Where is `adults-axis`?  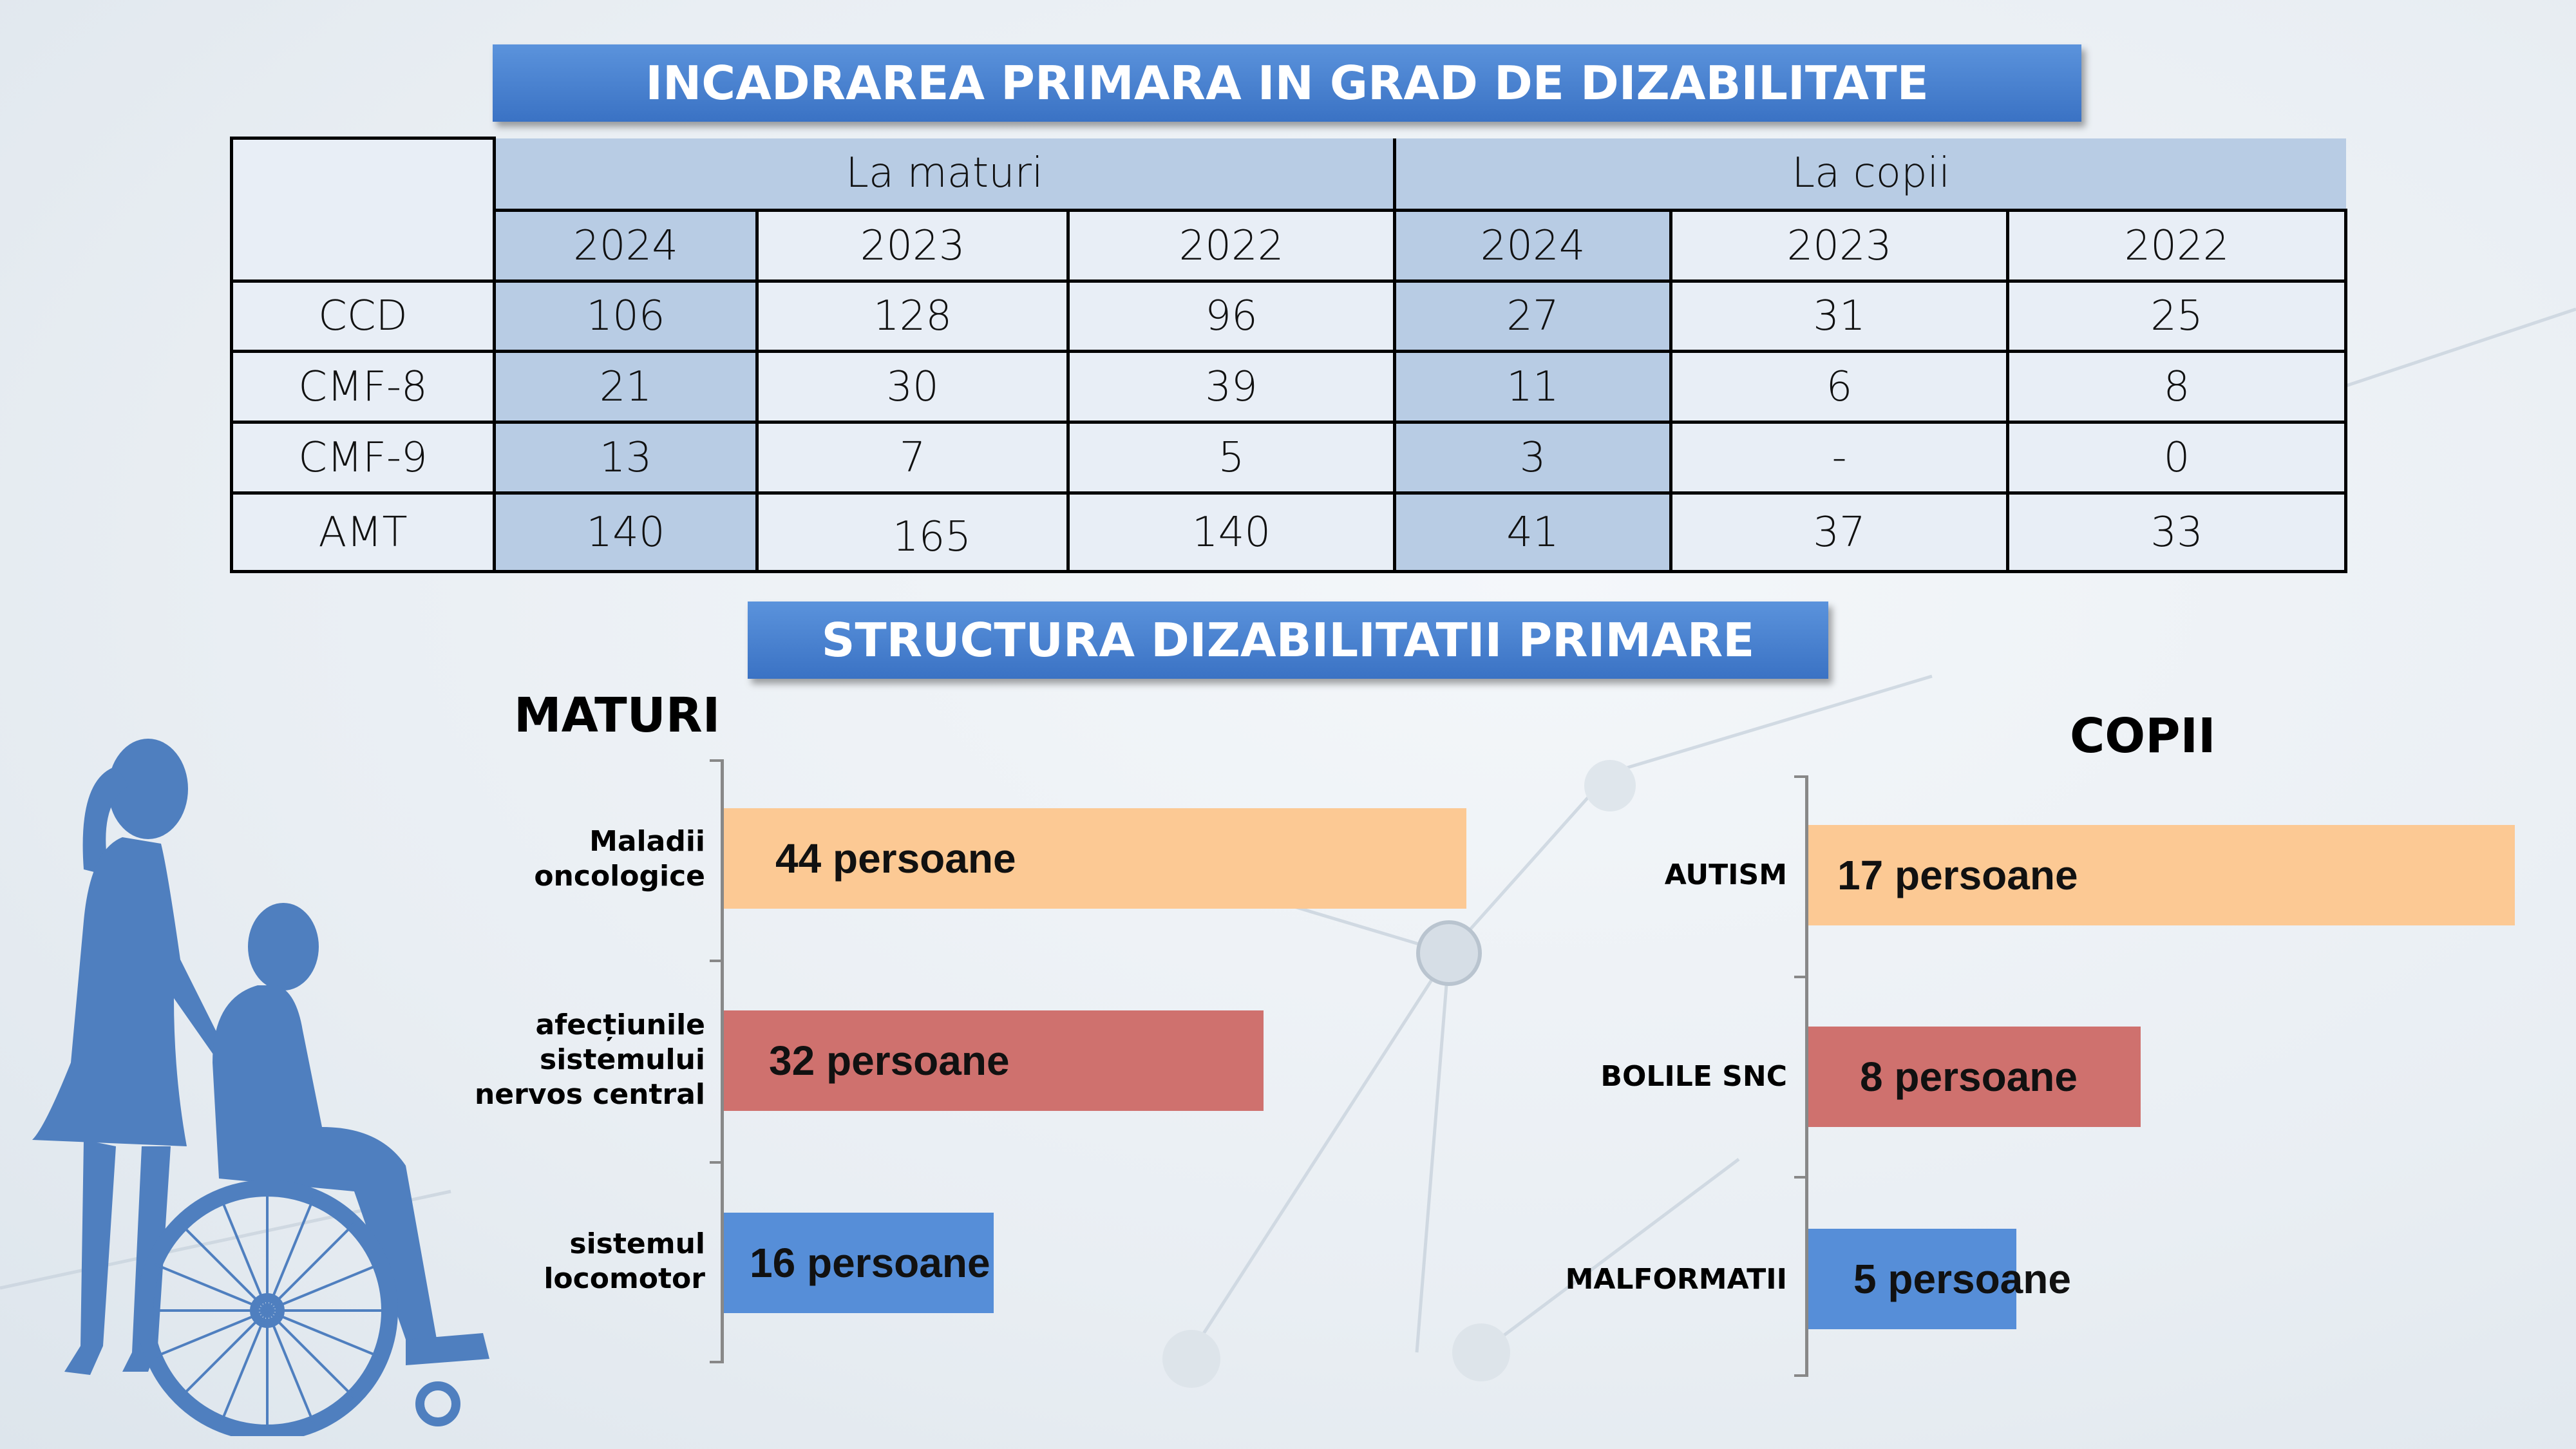 adults-axis is located at coordinates (722, 1061).